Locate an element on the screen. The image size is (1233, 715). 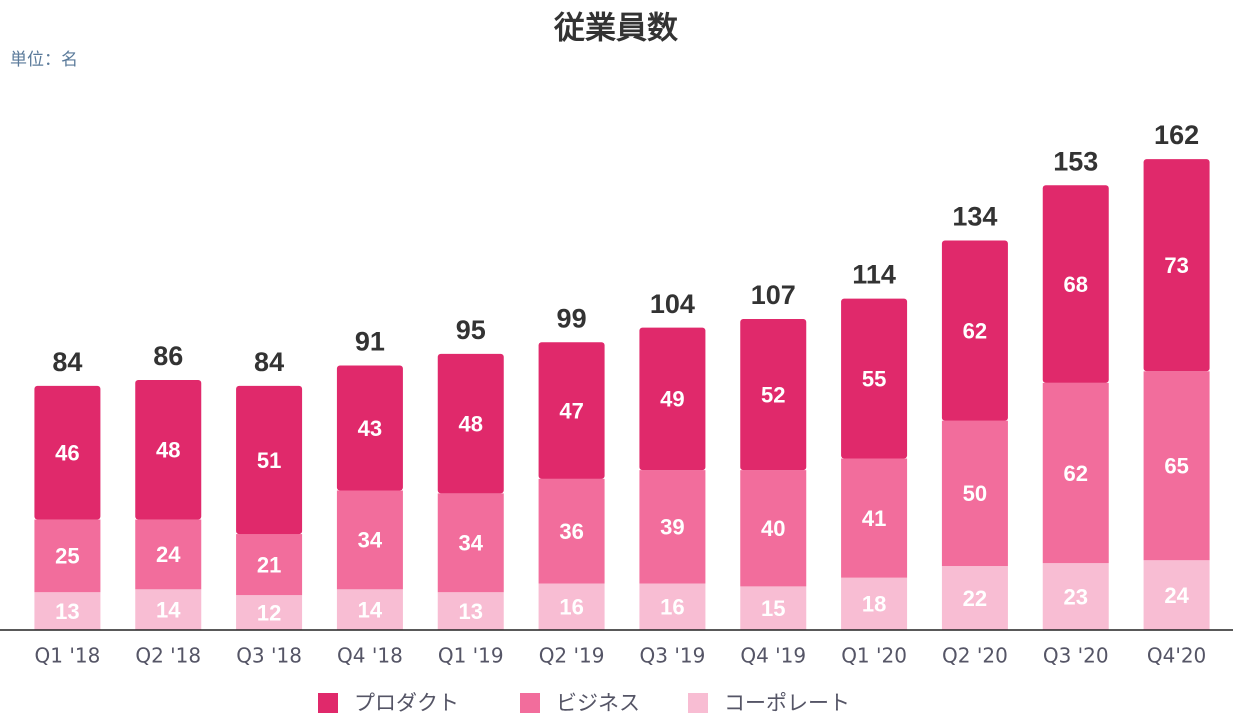
total-label: 86 is located at coordinates (168, 356).